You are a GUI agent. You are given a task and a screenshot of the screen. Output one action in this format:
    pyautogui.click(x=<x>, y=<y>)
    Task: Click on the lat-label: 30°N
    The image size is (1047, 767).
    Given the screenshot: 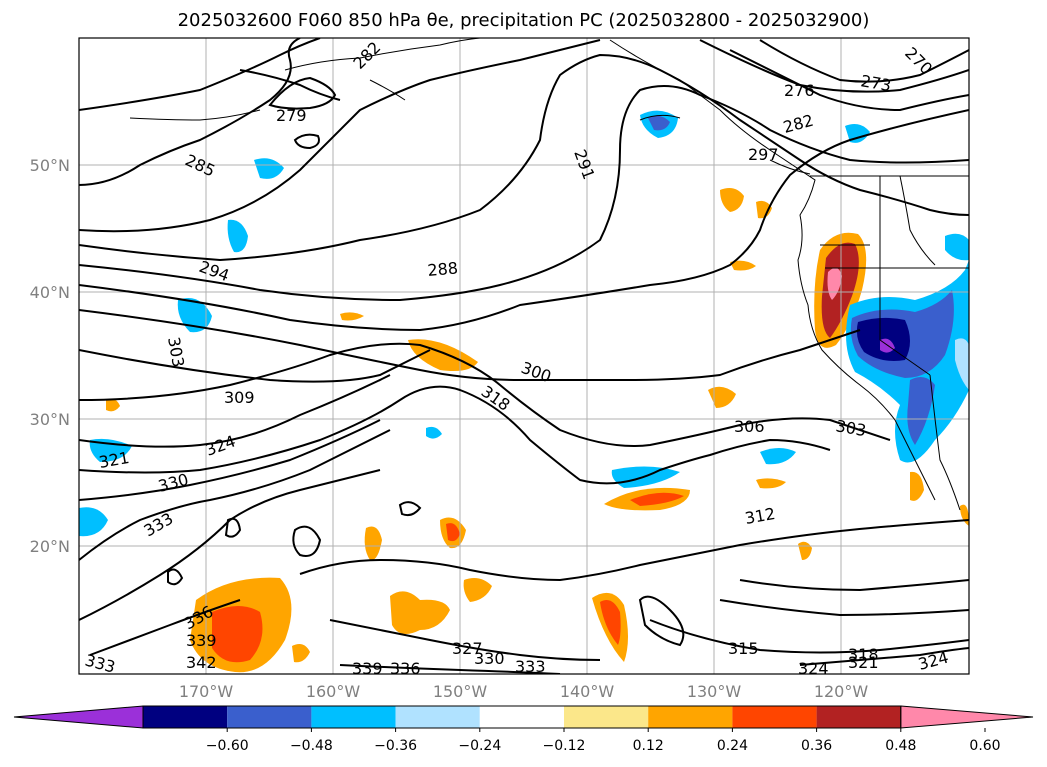 What is the action you would take?
    pyautogui.click(x=50, y=419)
    